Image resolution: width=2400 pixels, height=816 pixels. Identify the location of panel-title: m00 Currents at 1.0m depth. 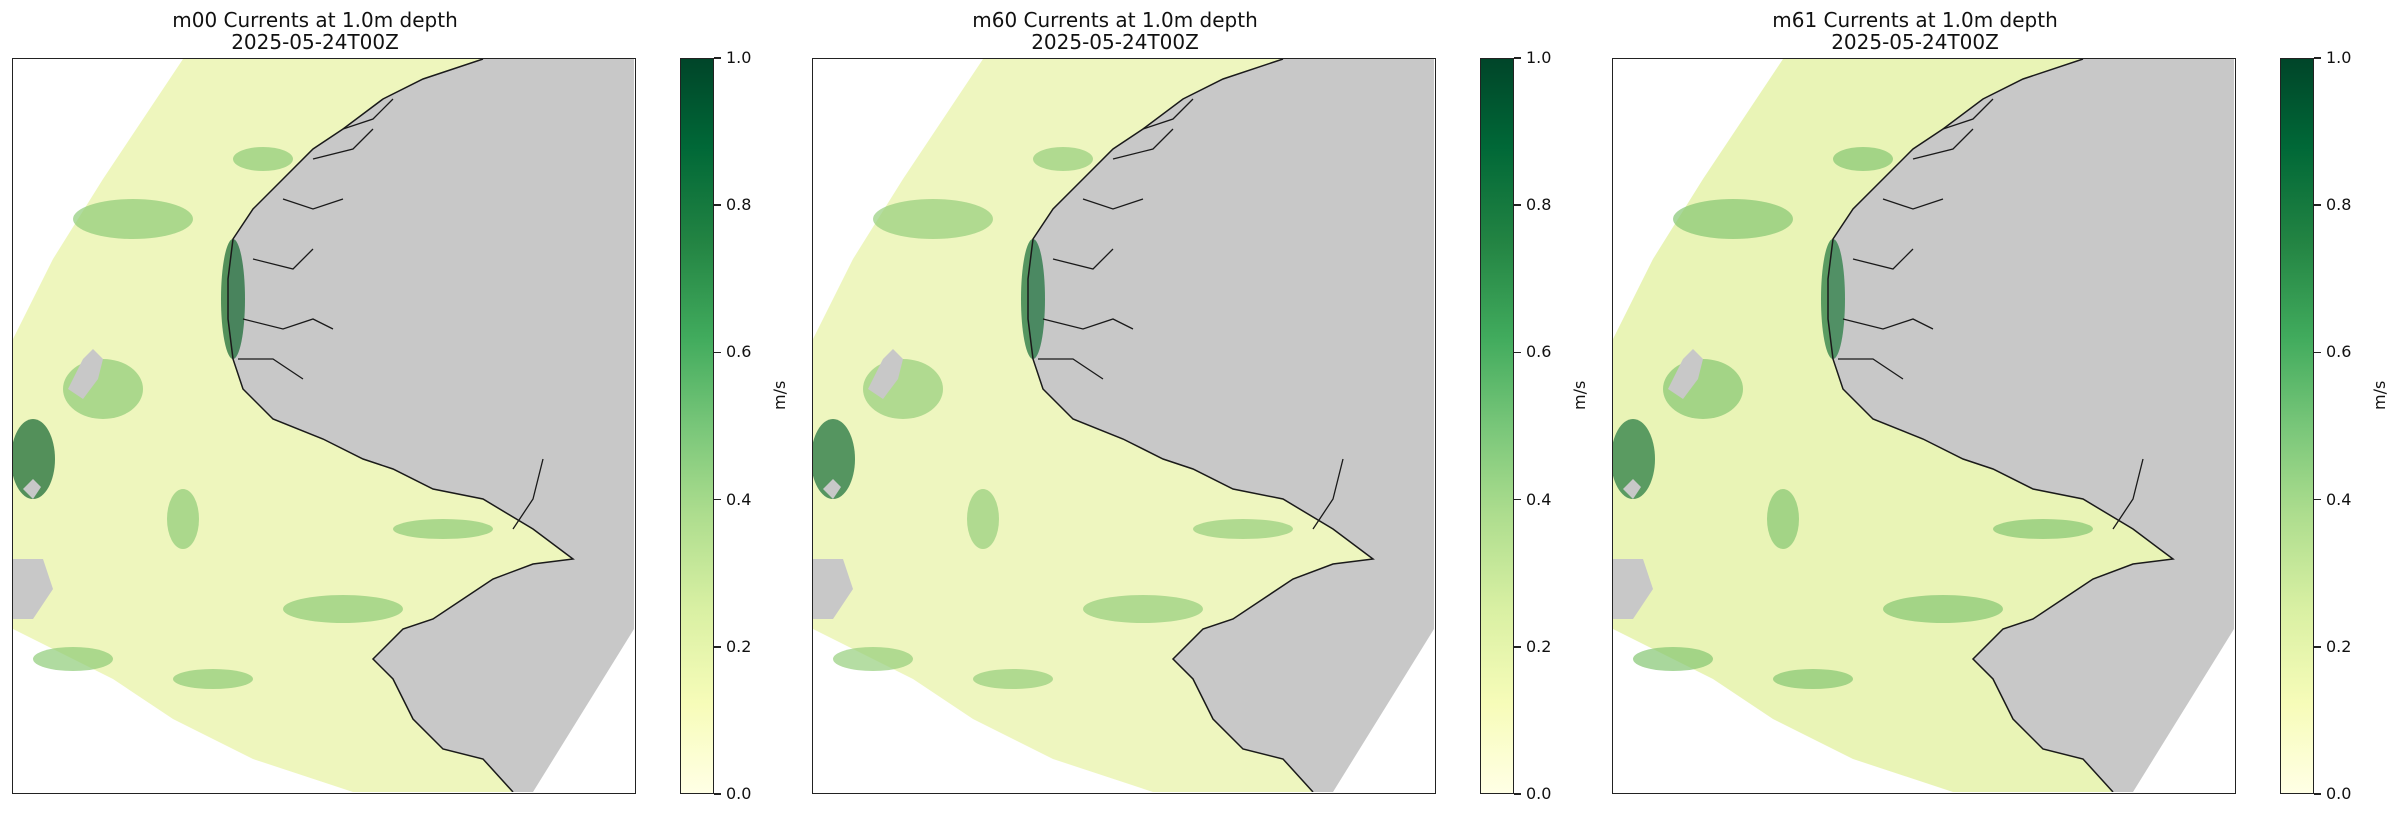
(315, 20).